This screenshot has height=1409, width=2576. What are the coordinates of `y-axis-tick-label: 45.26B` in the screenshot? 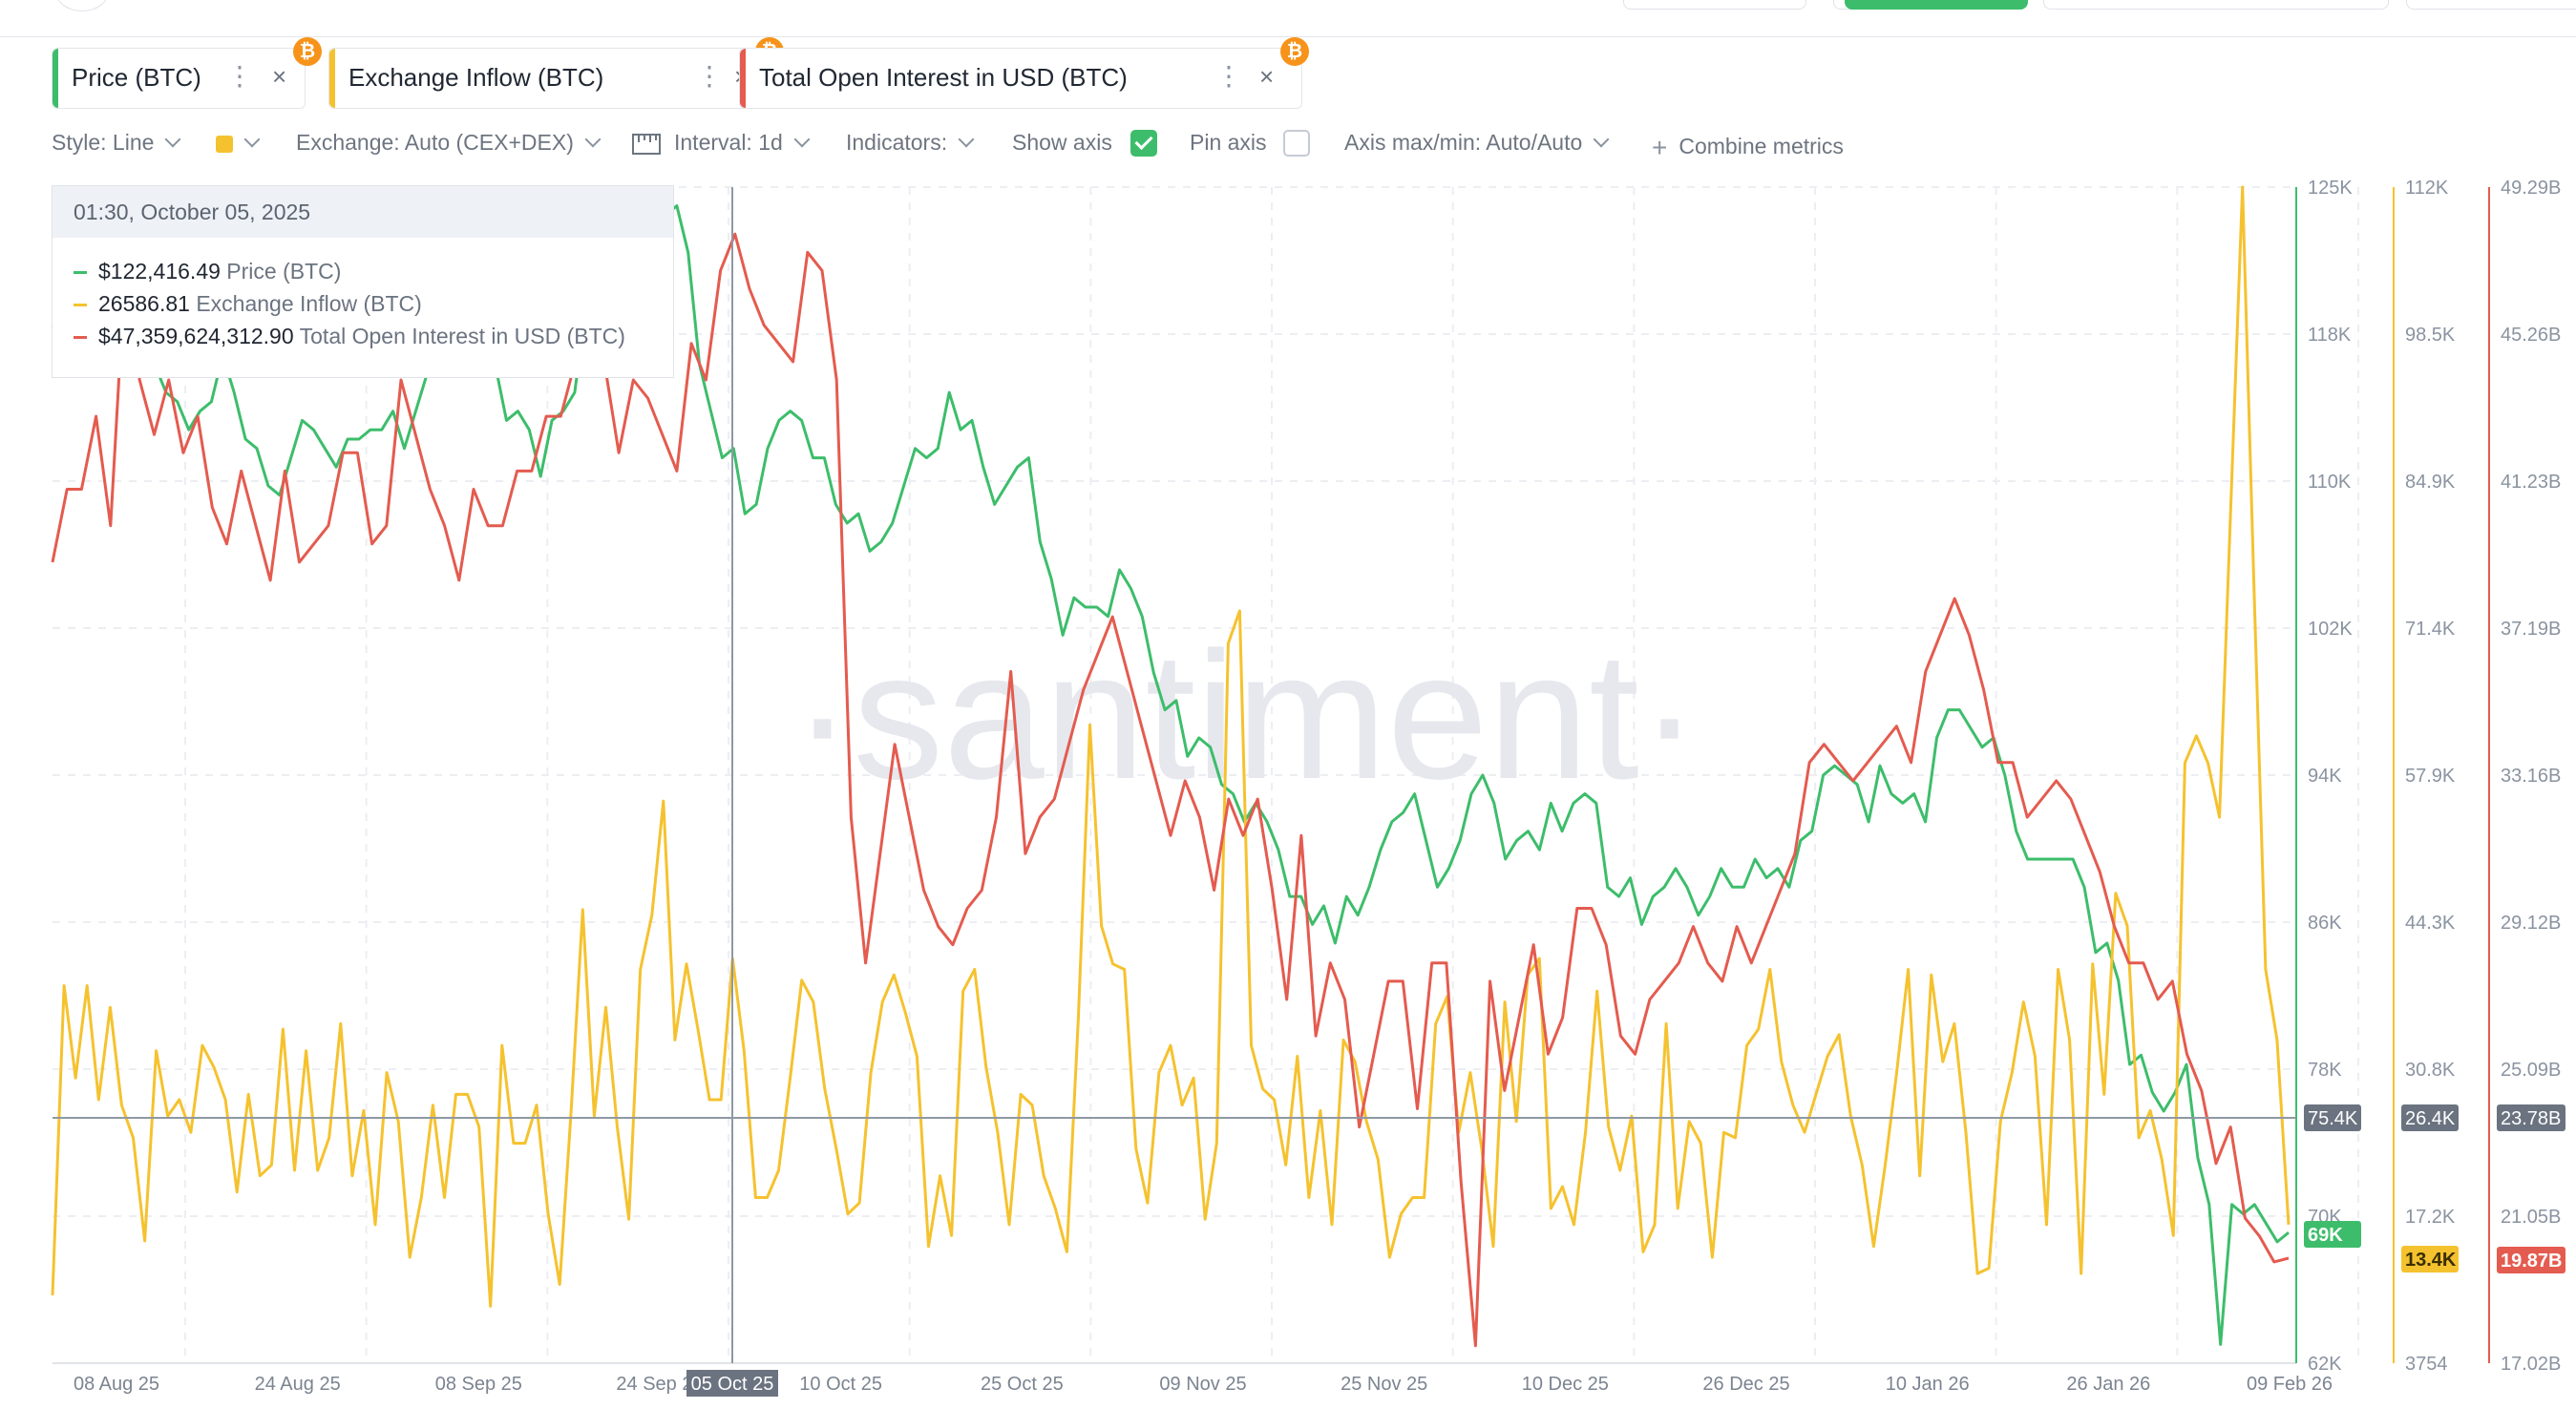 It's located at (2531, 335).